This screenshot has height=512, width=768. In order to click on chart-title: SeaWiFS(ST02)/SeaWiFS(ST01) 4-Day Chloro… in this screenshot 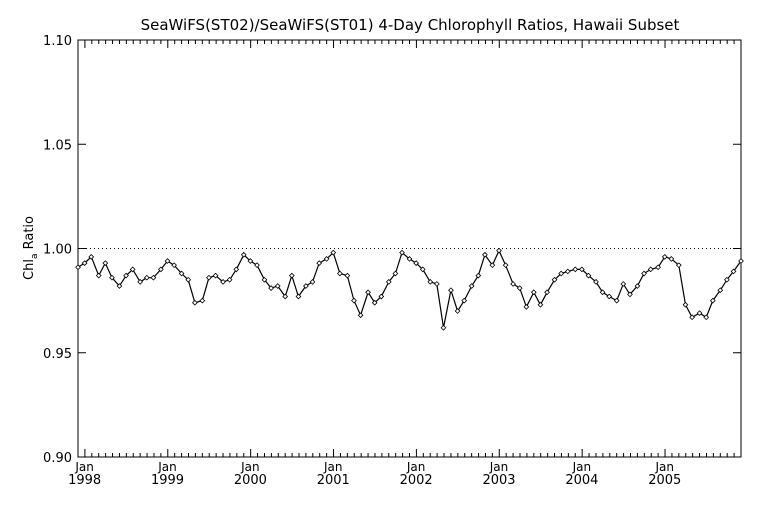, I will do `click(410, 25)`.